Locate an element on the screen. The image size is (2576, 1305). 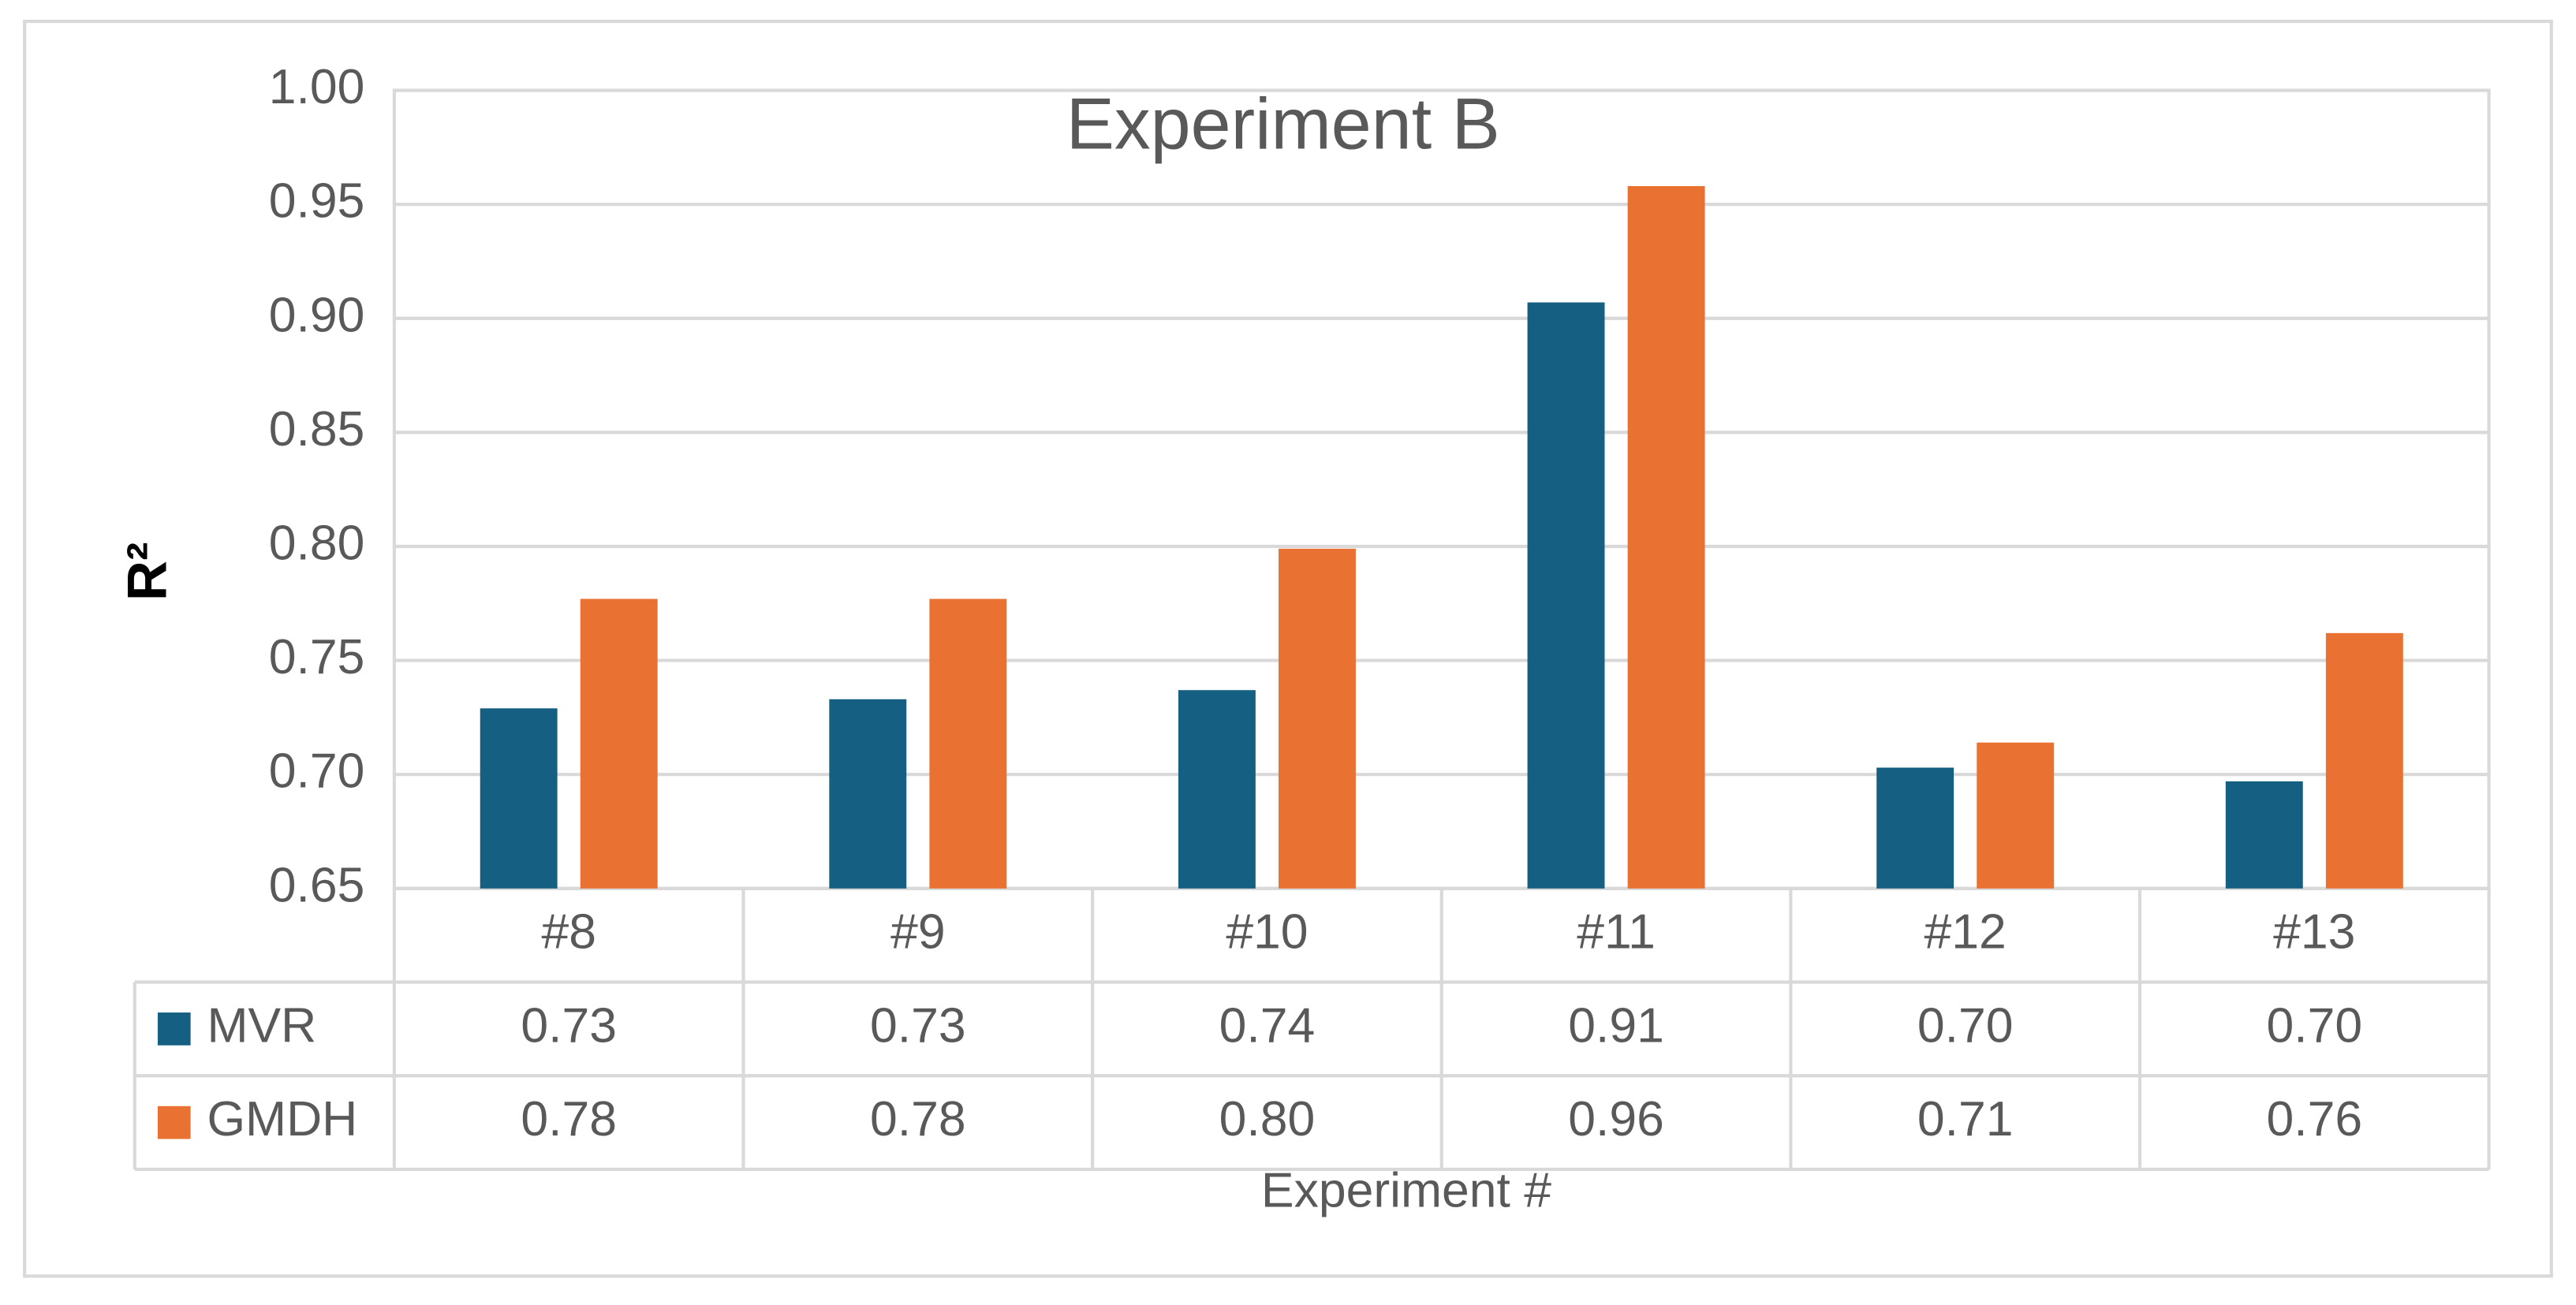
x-tick-label: #8 is located at coordinates (568, 932).